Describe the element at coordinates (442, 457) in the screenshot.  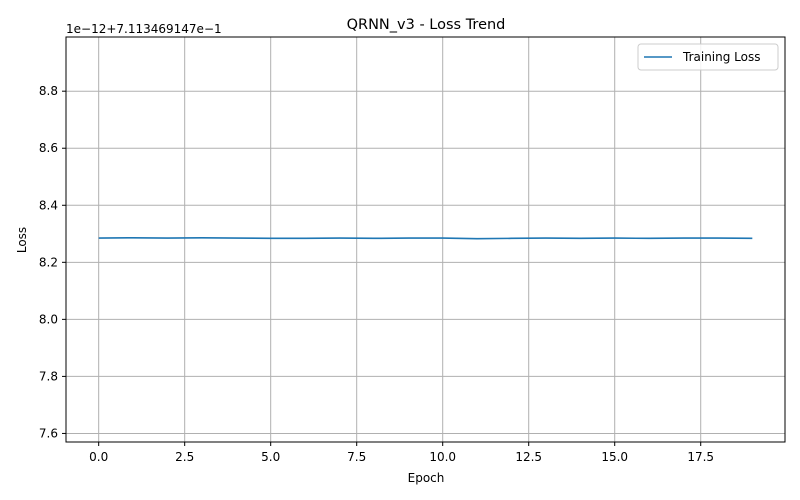
I see `x-tick-label: 10.0` at that location.